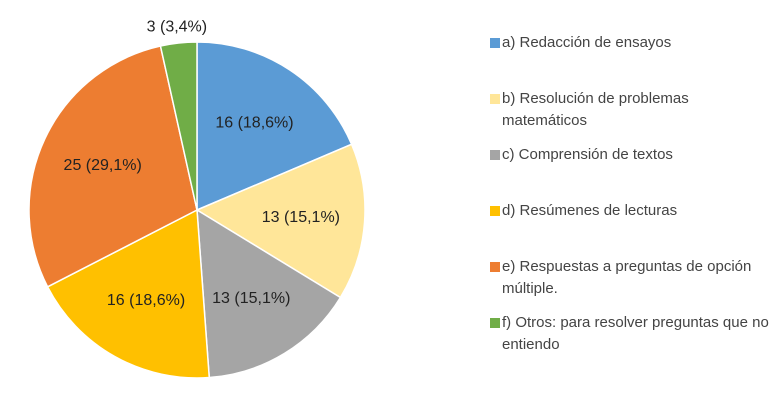 The image size is (776, 420). I want to click on legend-label: d) Resúmenes de lecturas, so click(590, 210).